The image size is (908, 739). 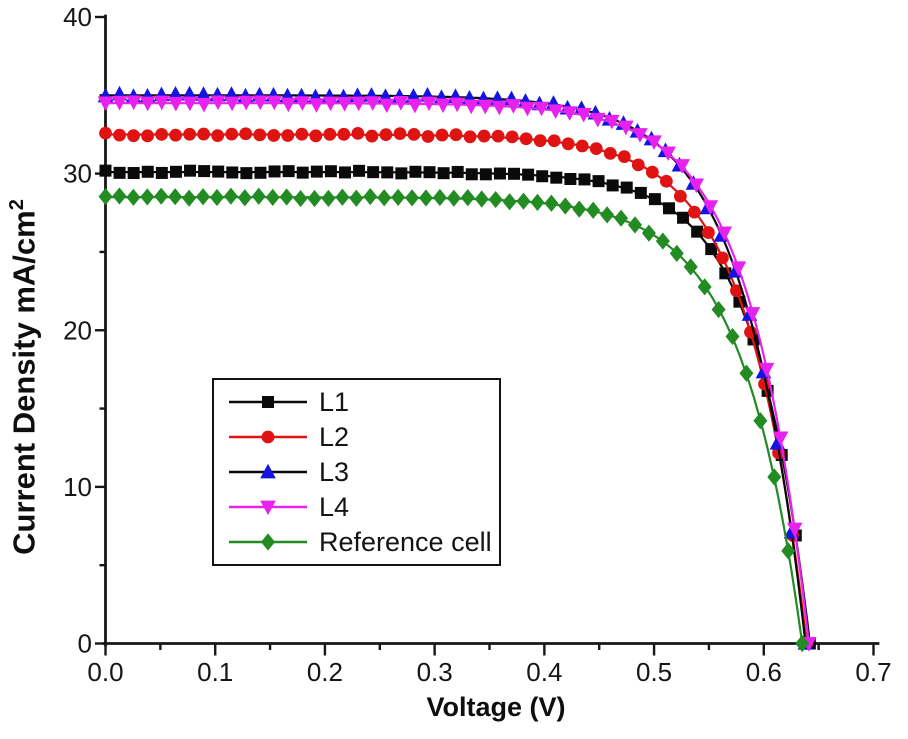 I want to click on x-tick-label: 0.4, so click(x=544, y=672).